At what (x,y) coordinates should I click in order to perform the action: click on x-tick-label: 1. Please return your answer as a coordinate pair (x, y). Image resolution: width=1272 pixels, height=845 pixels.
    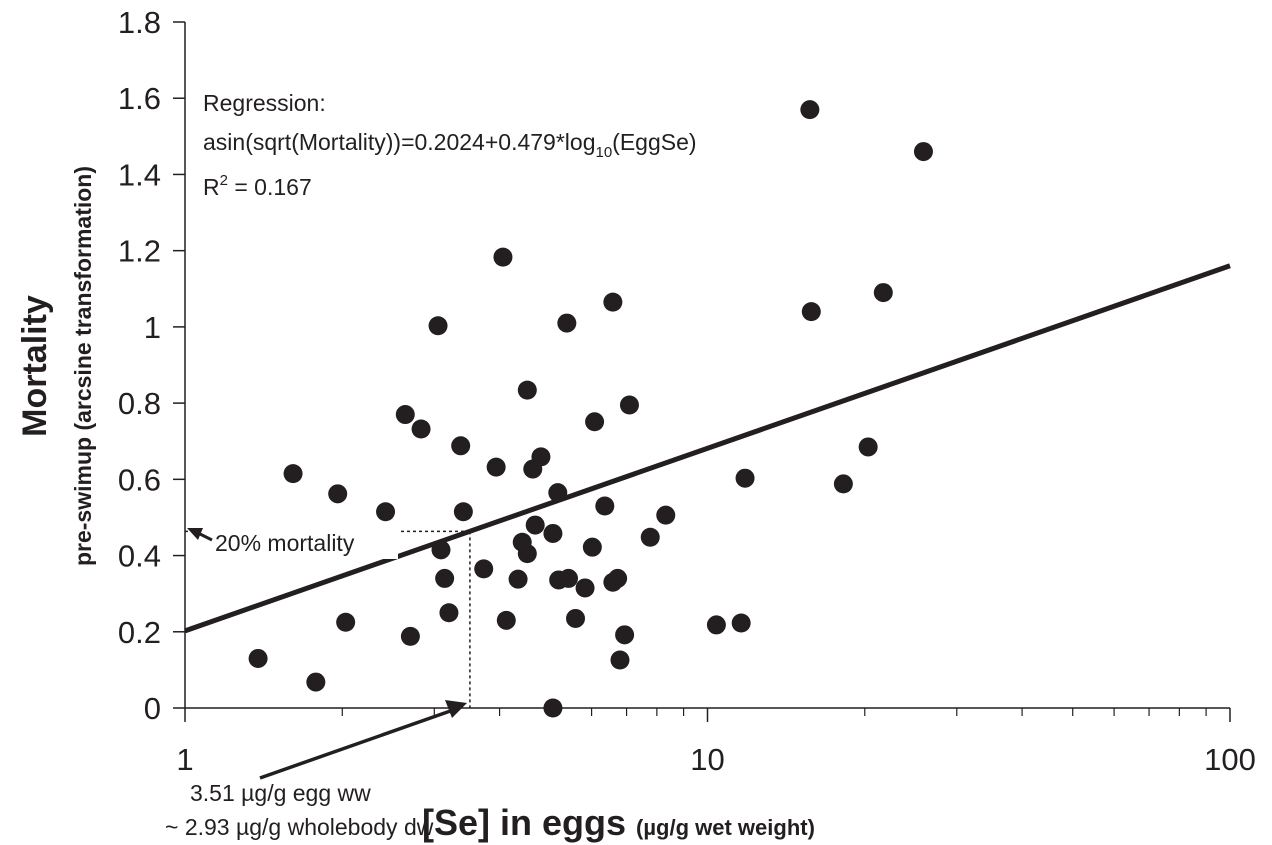
    Looking at the image, I should click on (184, 759).